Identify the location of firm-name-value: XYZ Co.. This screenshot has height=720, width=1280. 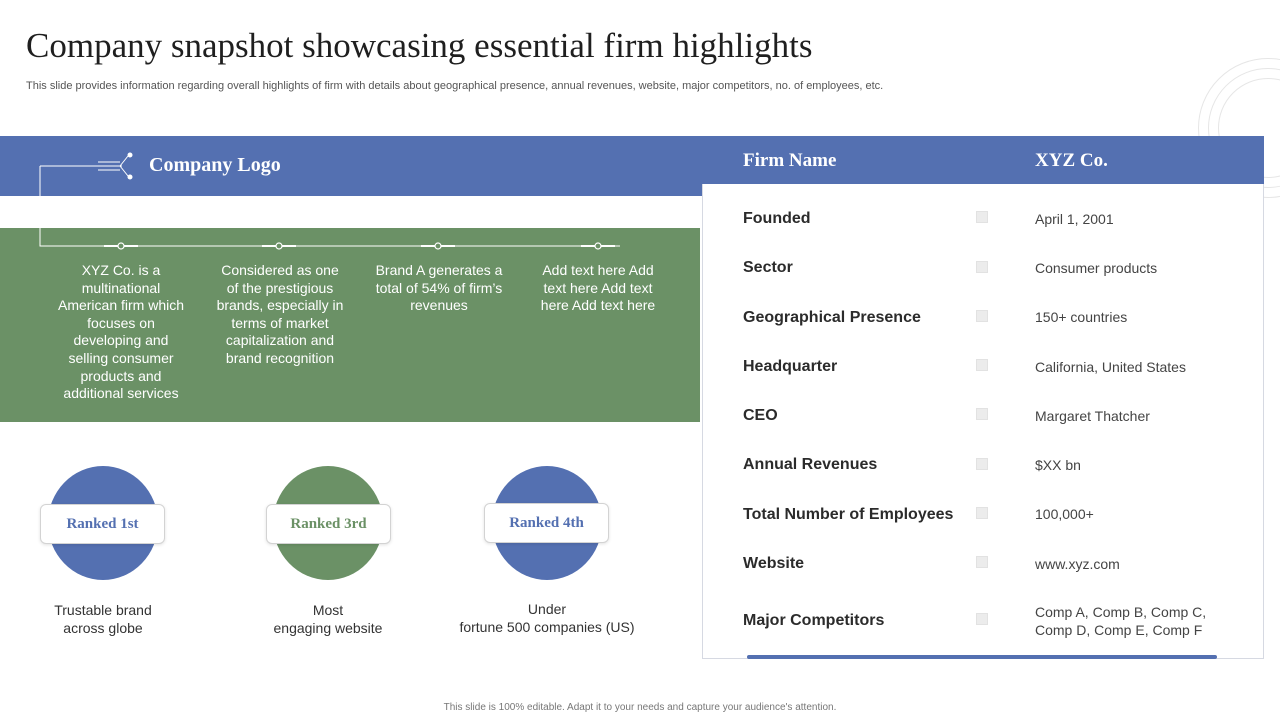
(1071, 160).